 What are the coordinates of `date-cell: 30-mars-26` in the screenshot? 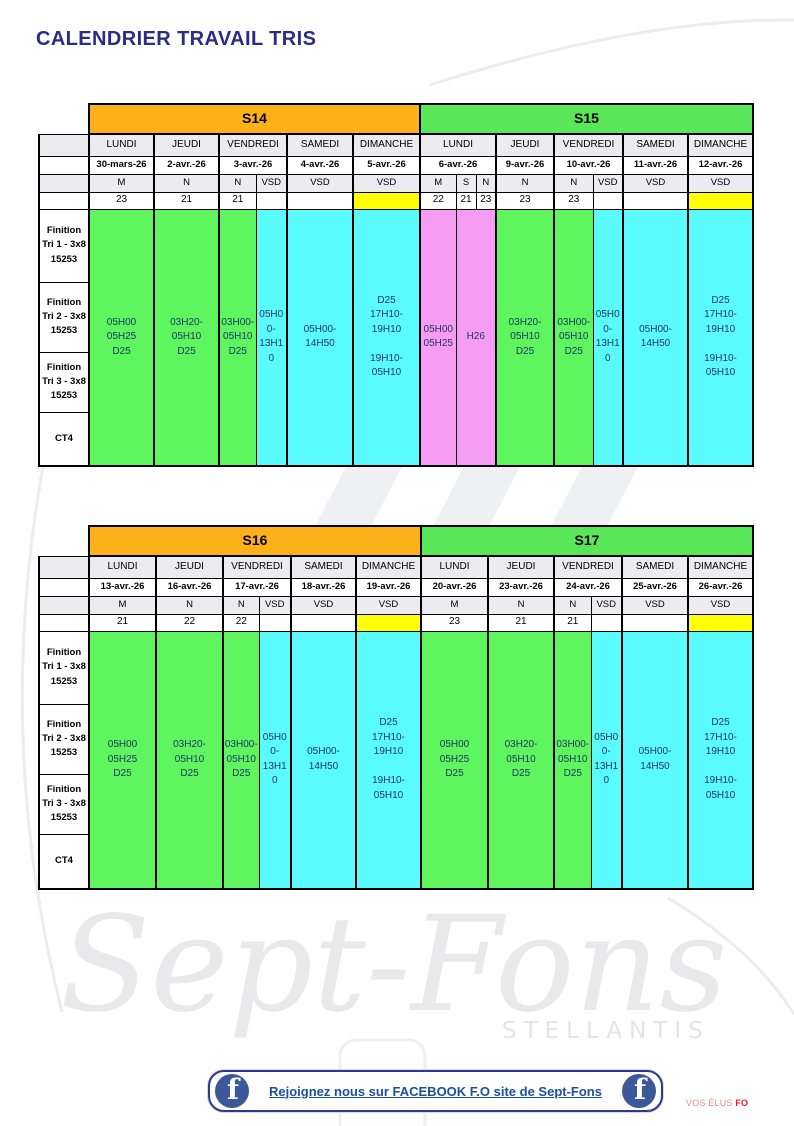 It's located at (121, 165).